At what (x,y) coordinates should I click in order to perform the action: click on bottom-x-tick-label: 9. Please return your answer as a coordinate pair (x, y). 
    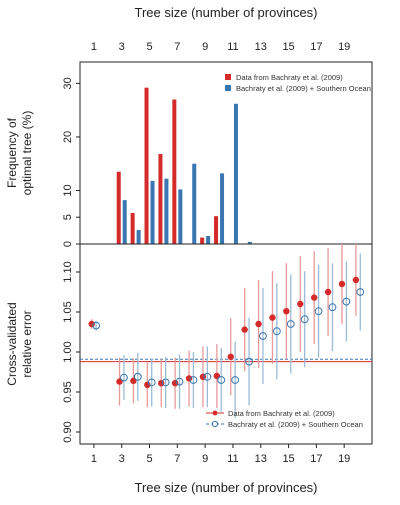
    Looking at the image, I should click on (205, 459).